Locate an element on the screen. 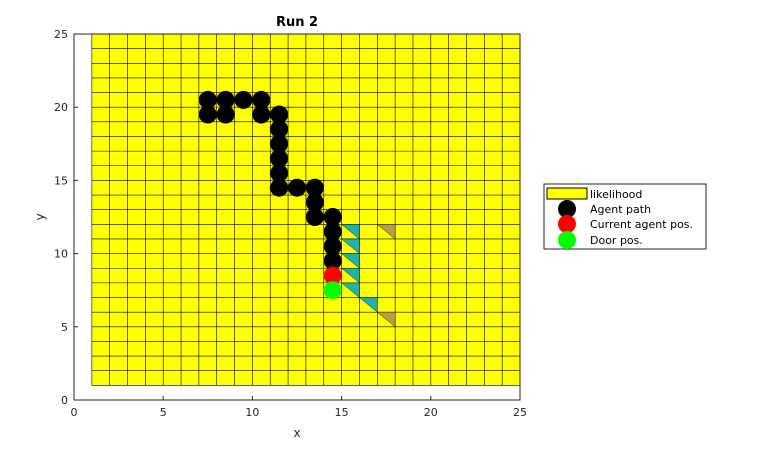 This screenshot has width=762, height=450. legend-entry-door: Door pos. is located at coordinates (600, 240).